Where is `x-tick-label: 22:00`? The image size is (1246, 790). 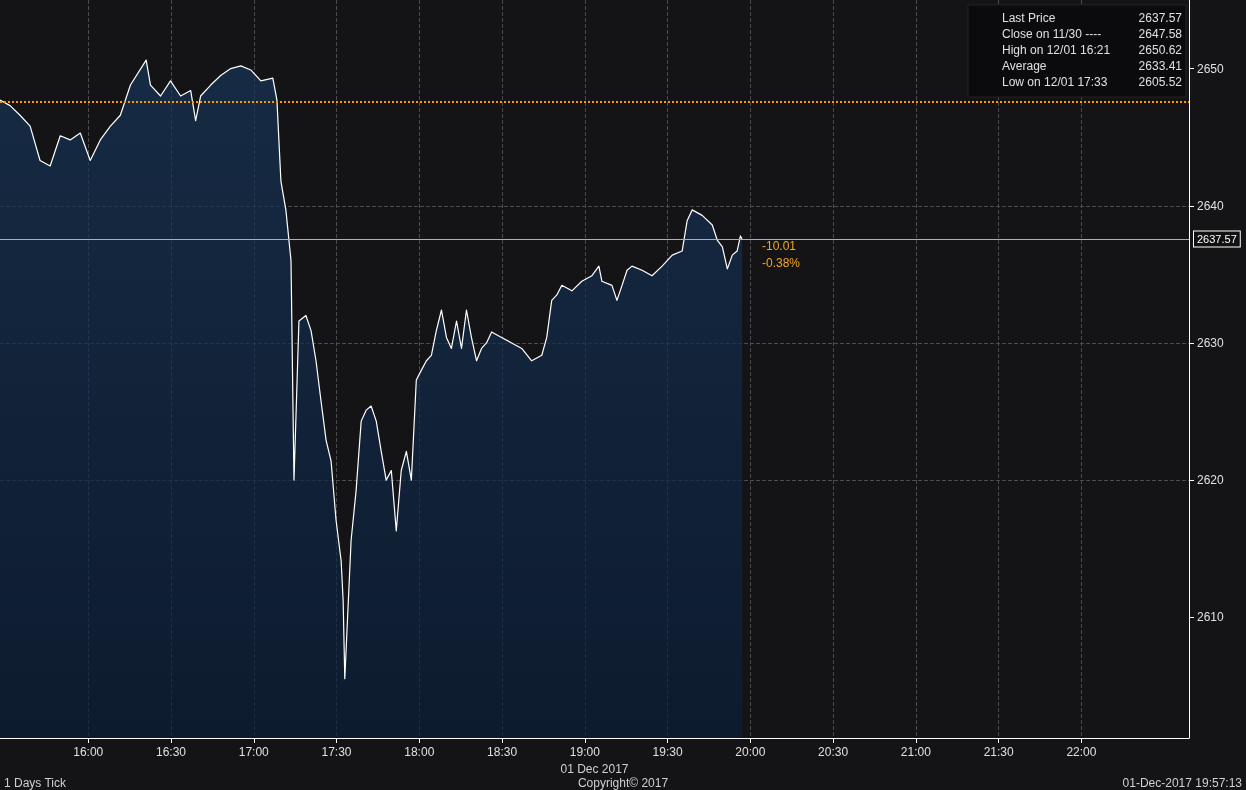 x-tick-label: 22:00 is located at coordinates (1081, 752).